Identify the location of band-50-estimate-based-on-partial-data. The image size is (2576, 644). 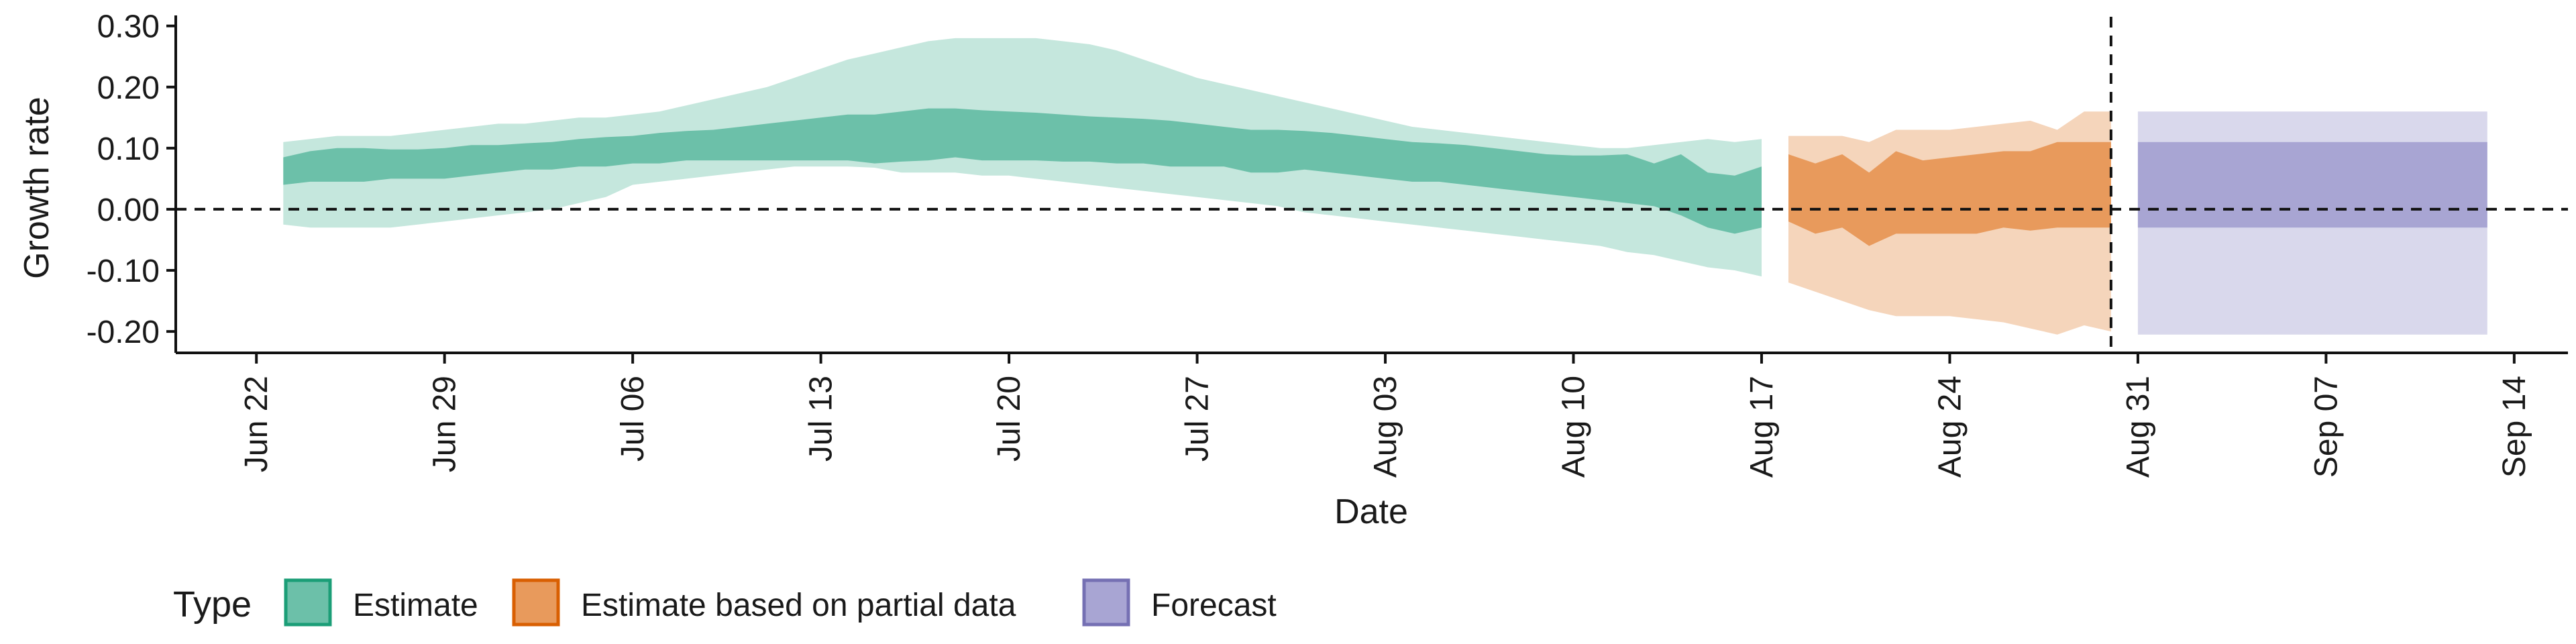
(1949, 194).